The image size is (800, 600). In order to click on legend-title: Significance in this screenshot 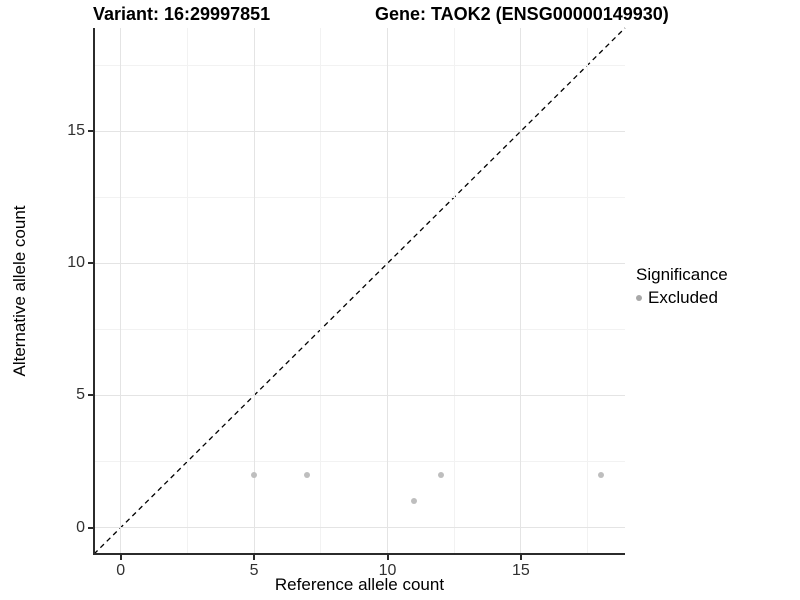, I will do `click(682, 274)`.